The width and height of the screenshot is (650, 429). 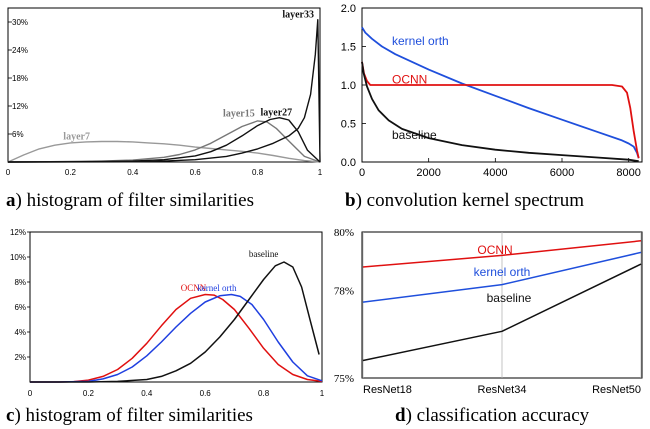 What do you see at coordinates (502, 390) in the screenshot?
I see `panel-d-x-tick-label: ResNet34` at bounding box center [502, 390].